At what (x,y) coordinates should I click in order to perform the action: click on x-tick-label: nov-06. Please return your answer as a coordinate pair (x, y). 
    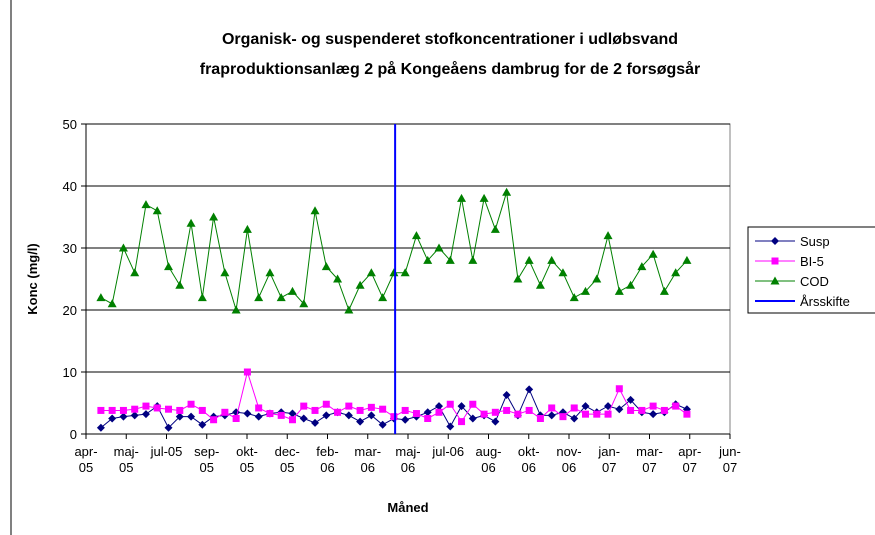
    Looking at the image, I should click on (569, 459).